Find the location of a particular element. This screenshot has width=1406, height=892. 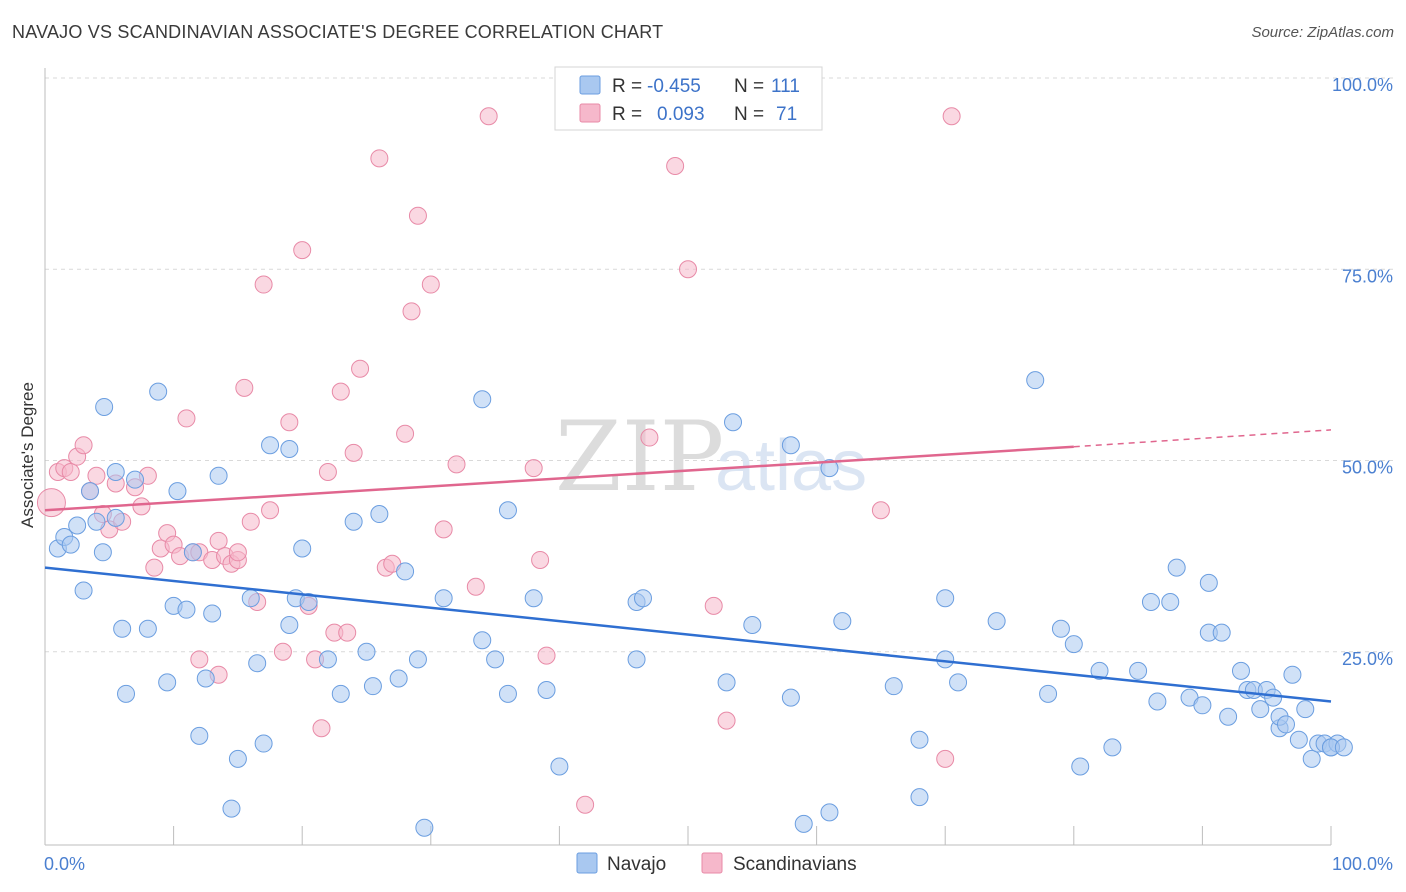

trend-line-navajo is located at coordinates (688, 634).